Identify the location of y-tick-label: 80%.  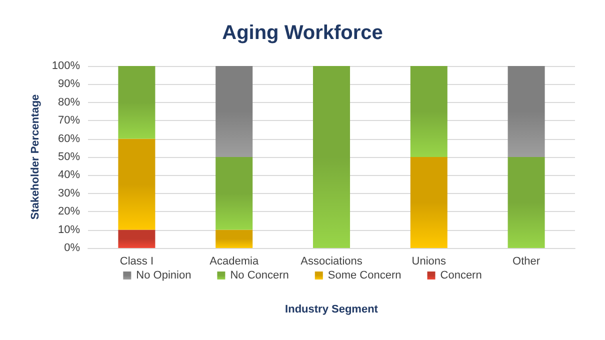
(69, 102).